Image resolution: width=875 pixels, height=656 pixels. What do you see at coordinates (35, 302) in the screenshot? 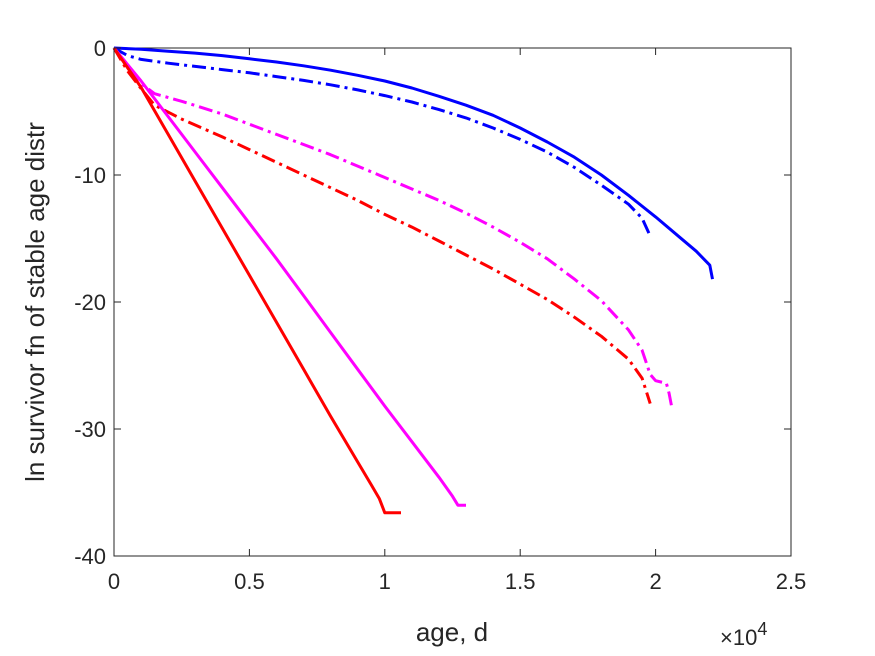
I see `y-axis-label: ln survivor fn of stable age distr` at bounding box center [35, 302].